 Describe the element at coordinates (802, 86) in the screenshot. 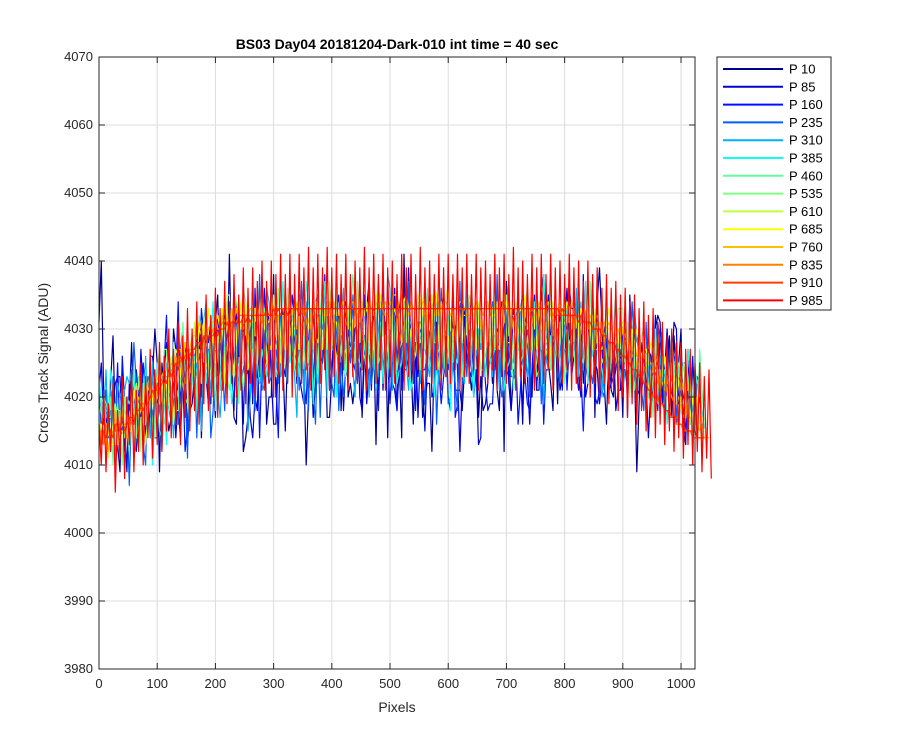

I see `legend-label: P 85` at that location.